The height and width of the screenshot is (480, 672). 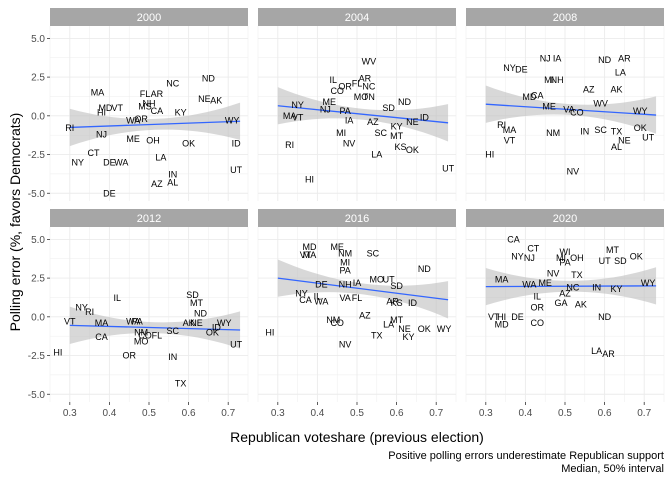 What do you see at coordinates (616, 147) in the screenshot?
I see `state-label: AL` at bounding box center [616, 147].